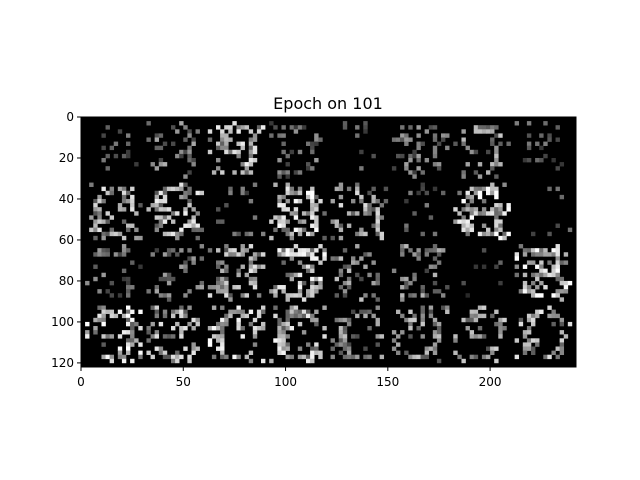 The width and height of the screenshot is (640, 480). Describe the element at coordinates (62, 363) in the screenshot. I see `y-tick-label: 120` at that location.